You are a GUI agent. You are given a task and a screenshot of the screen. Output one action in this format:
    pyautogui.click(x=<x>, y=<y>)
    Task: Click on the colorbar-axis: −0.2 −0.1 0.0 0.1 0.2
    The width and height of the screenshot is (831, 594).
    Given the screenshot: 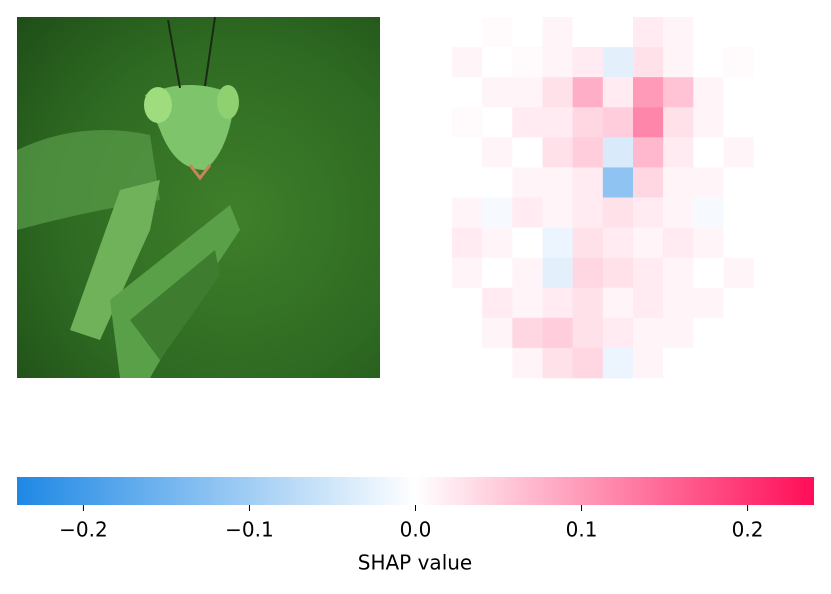 What is the action you would take?
    pyautogui.click(x=411, y=523)
    